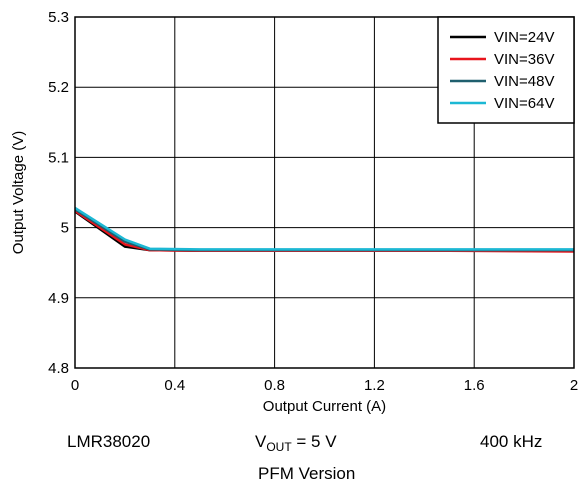  I want to click on series-line-vin-36v, so click(324, 231).